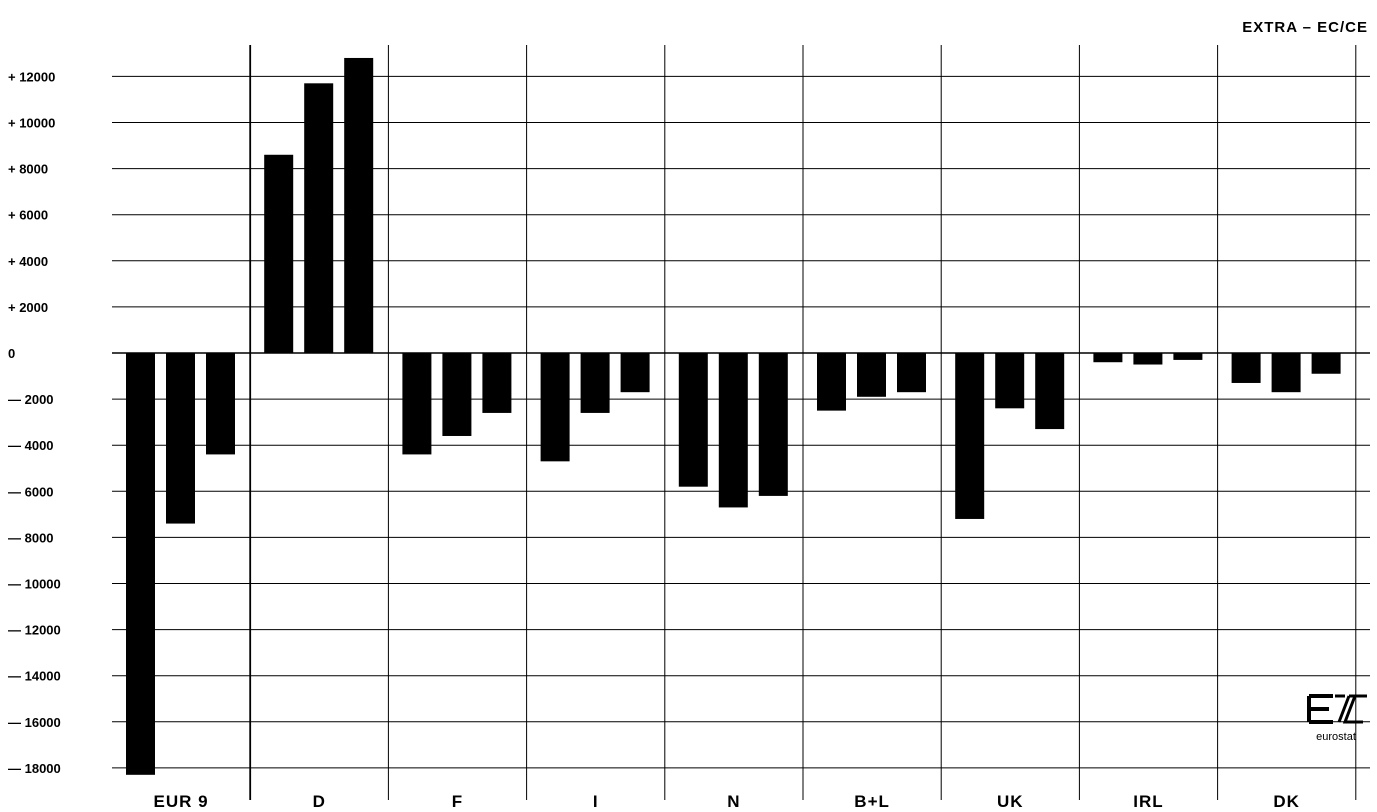 The height and width of the screenshot is (812, 1377). Describe the element at coordinates (34, 768) in the screenshot. I see `y-tick-label: — 18000` at that location.